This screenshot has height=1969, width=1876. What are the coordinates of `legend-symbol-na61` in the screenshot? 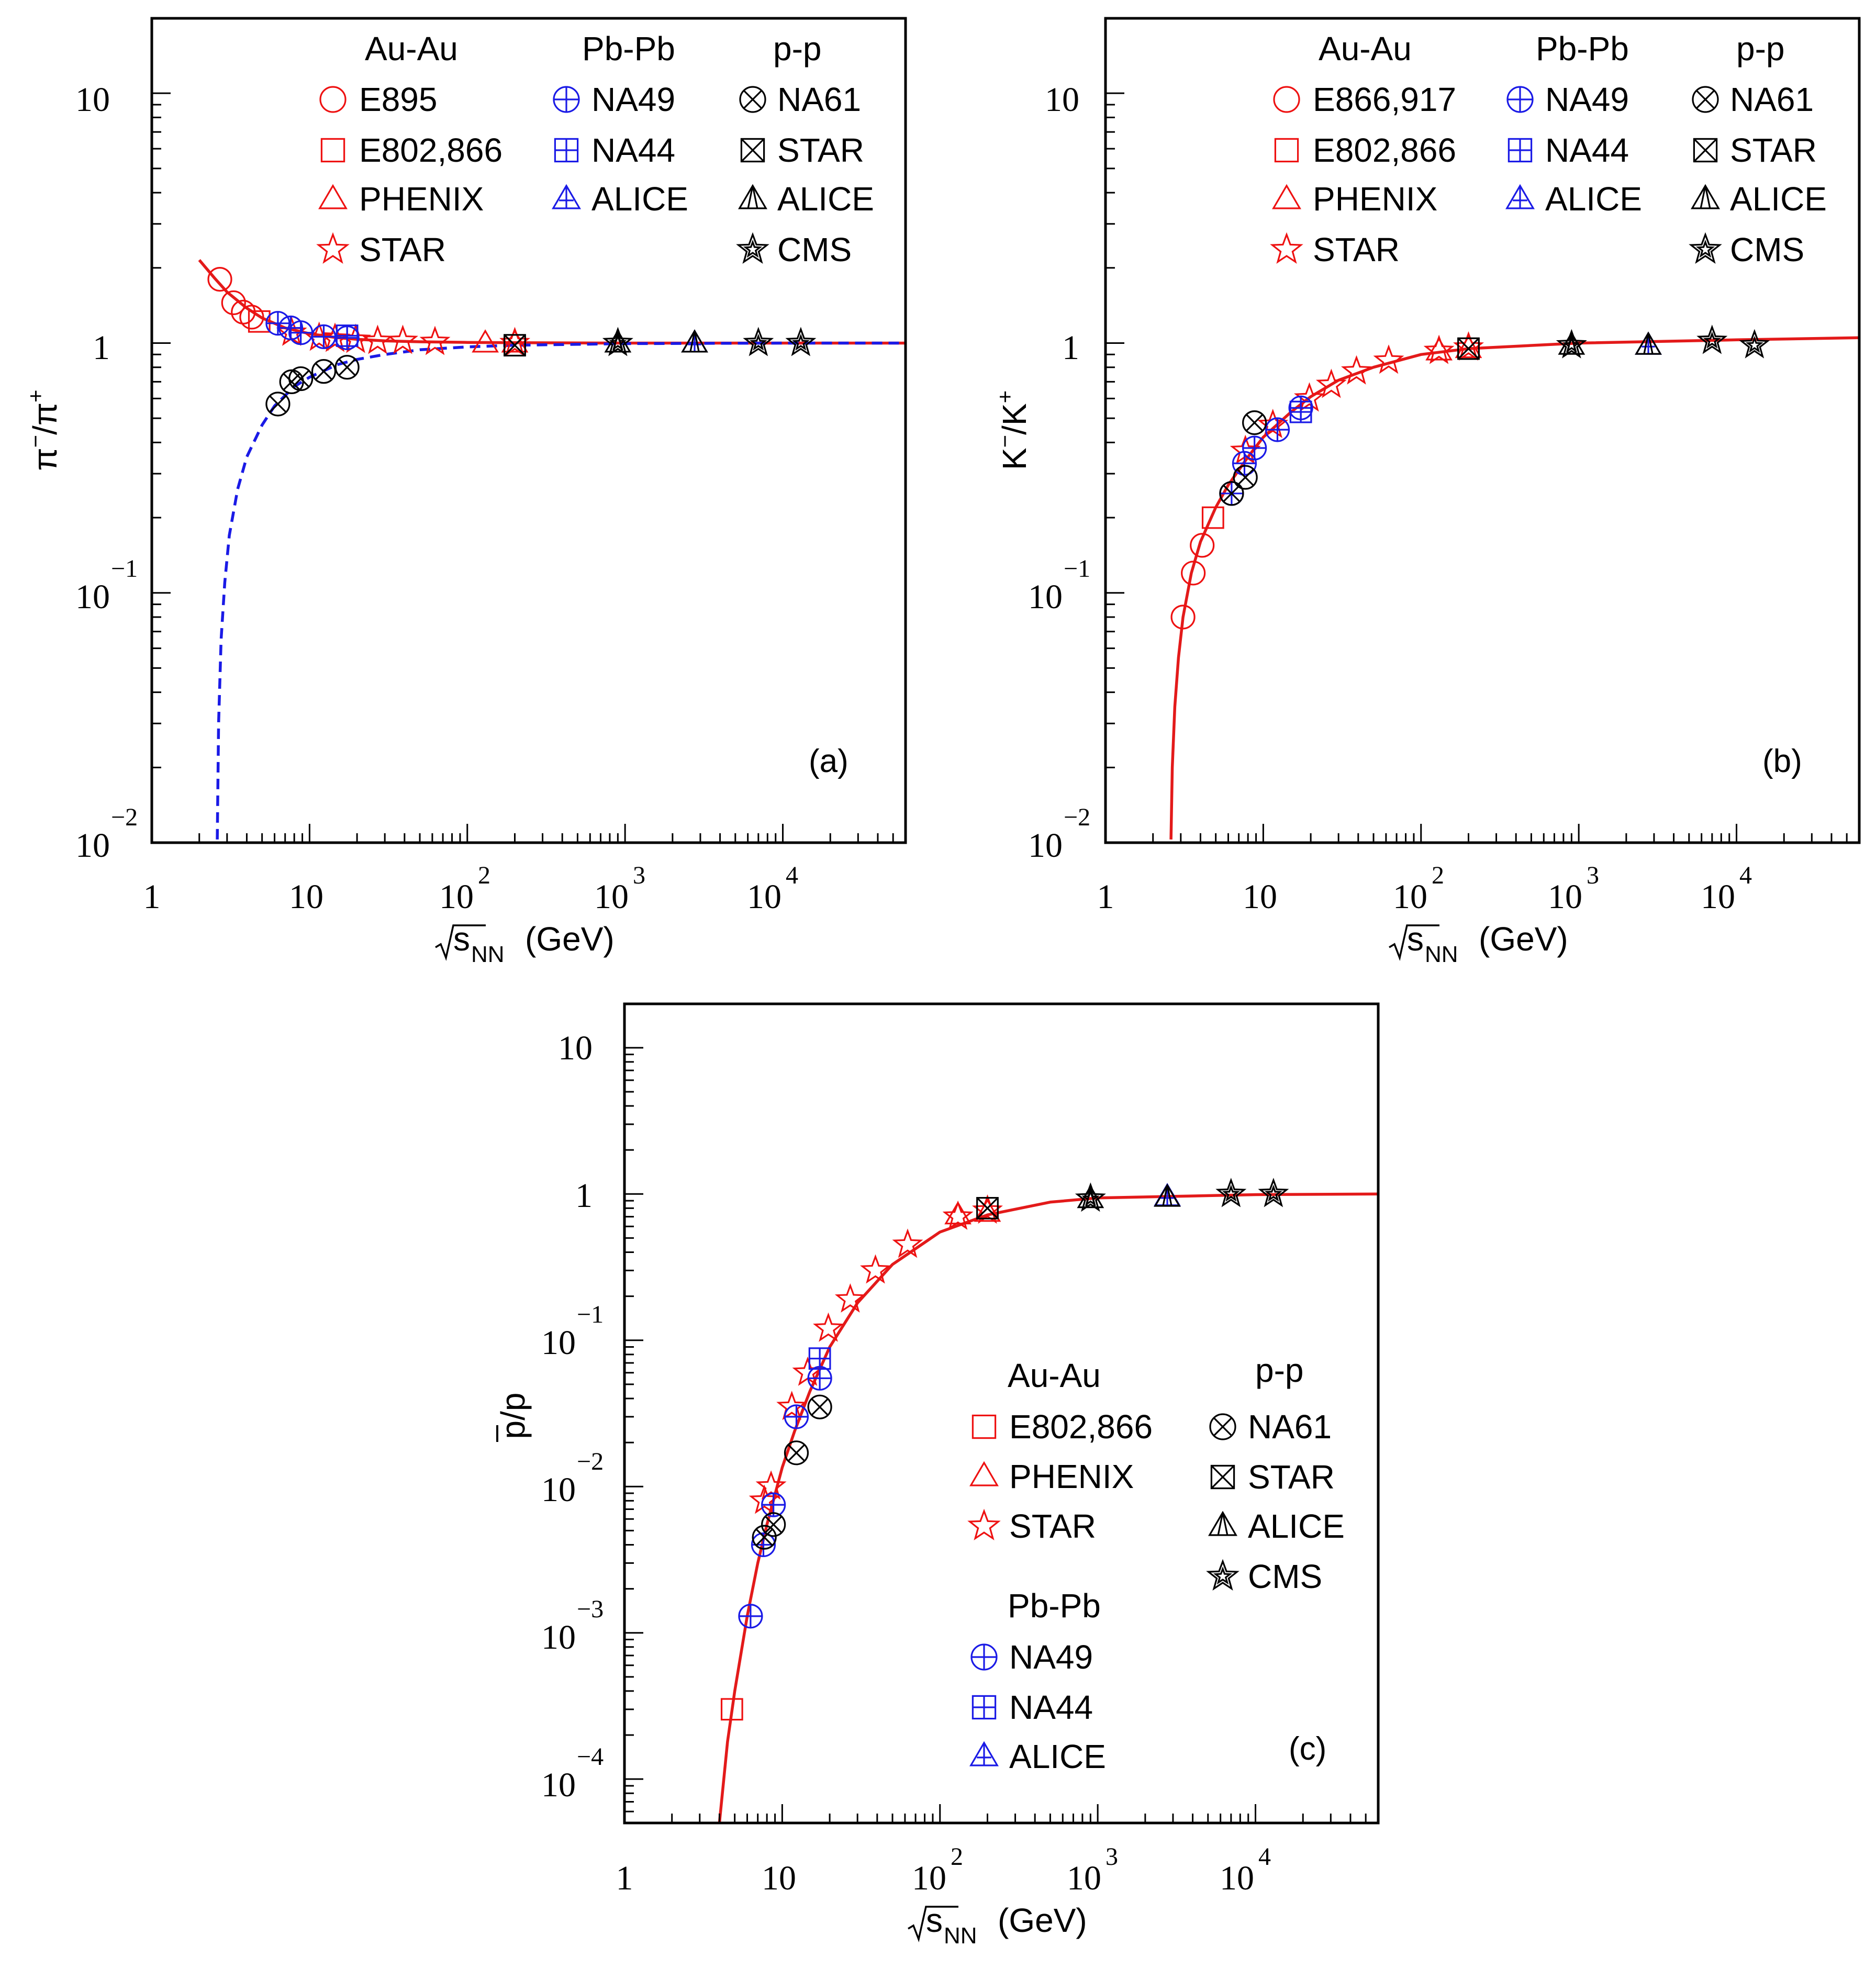 It's located at (752, 100).